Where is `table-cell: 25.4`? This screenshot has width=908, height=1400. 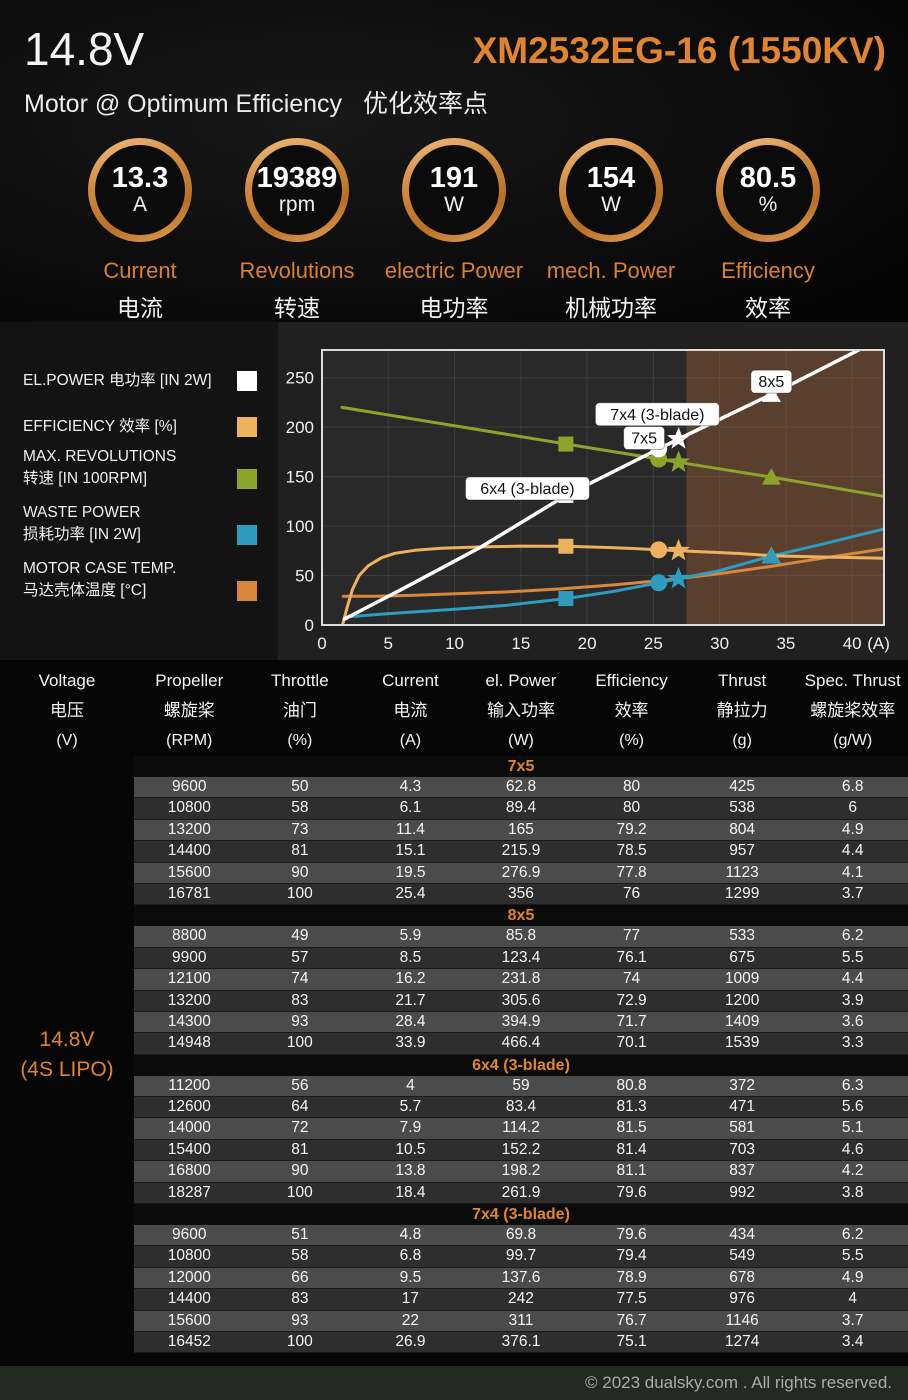 table-cell: 25.4 is located at coordinates (410, 893).